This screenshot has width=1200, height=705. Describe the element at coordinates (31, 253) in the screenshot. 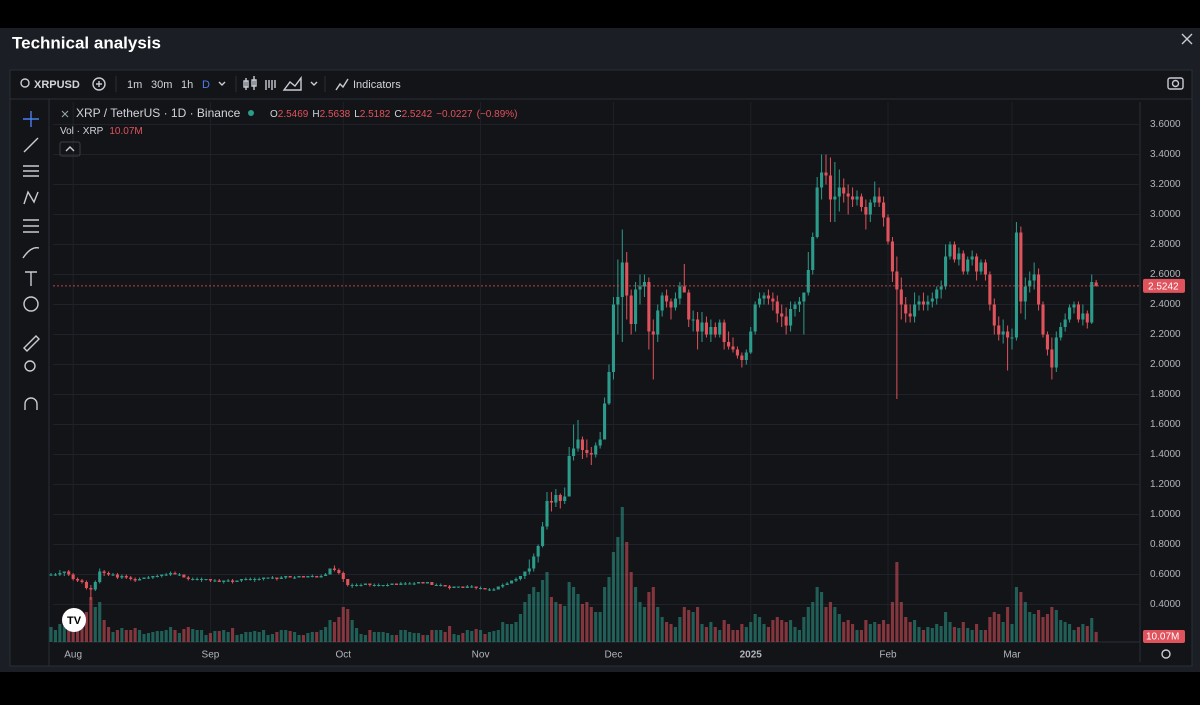

I see `brush-tool` at that location.